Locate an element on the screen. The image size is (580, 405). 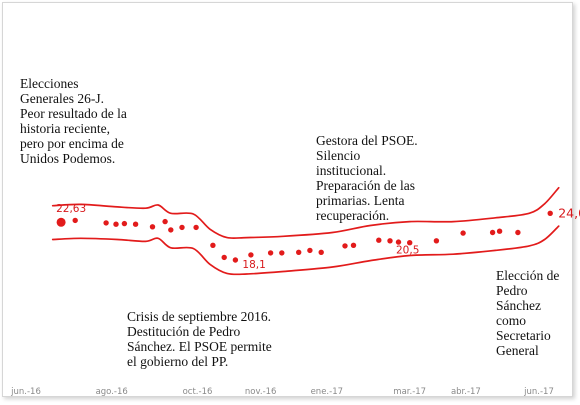
lower-band-line is located at coordinates (305, 250).